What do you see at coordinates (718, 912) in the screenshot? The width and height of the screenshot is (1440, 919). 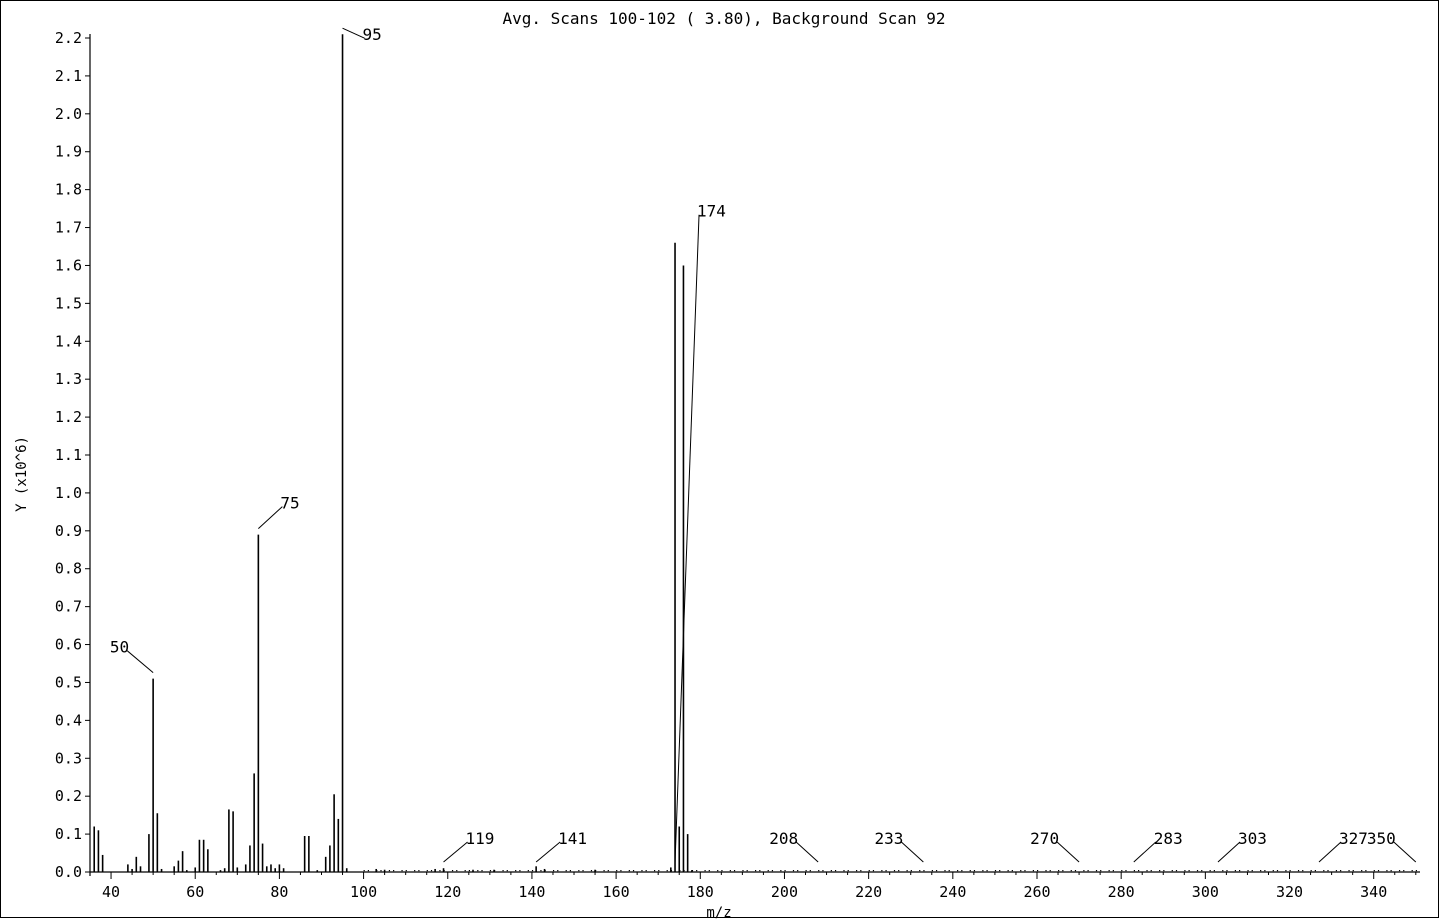 I see `x-axis-title: m/z` at bounding box center [718, 912].